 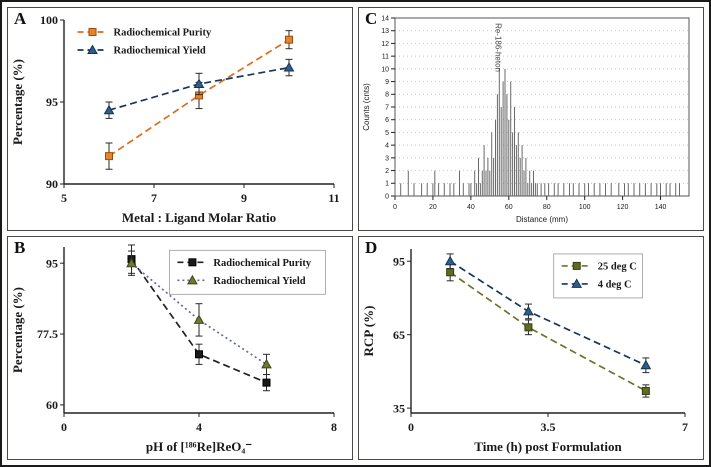 I want to click on svg-text: Re-186-heton, so click(x=498, y=47).